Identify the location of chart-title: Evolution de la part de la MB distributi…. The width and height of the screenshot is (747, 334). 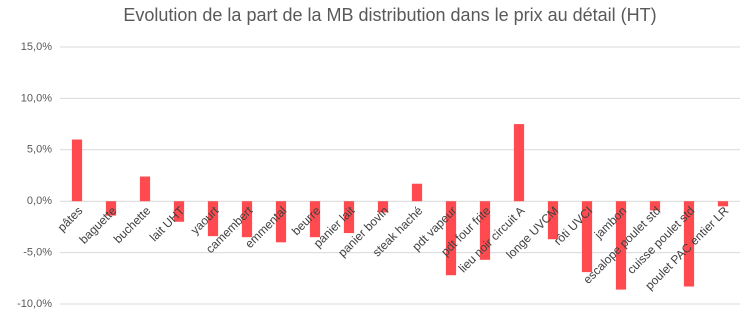
(389, 15).